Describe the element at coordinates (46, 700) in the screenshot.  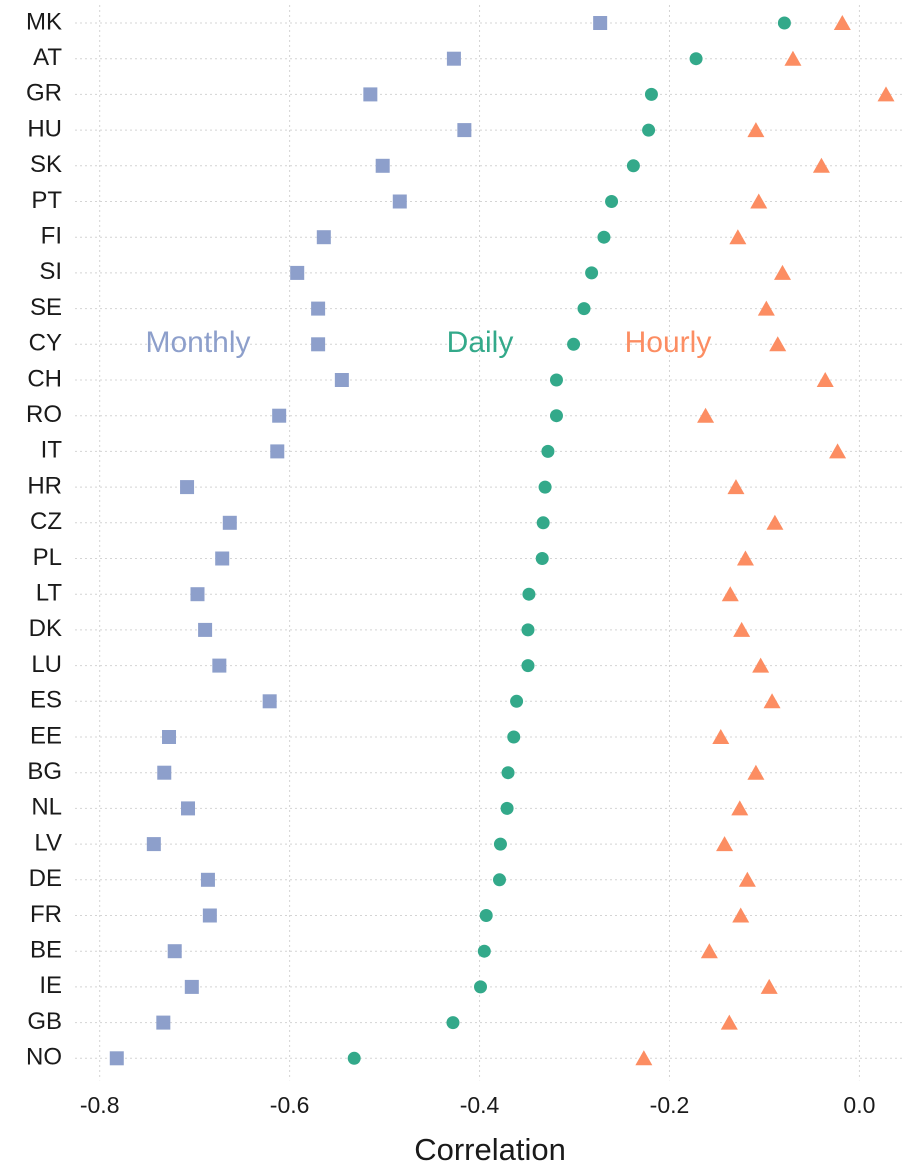
I see `y-tick-label: ES` at that location.